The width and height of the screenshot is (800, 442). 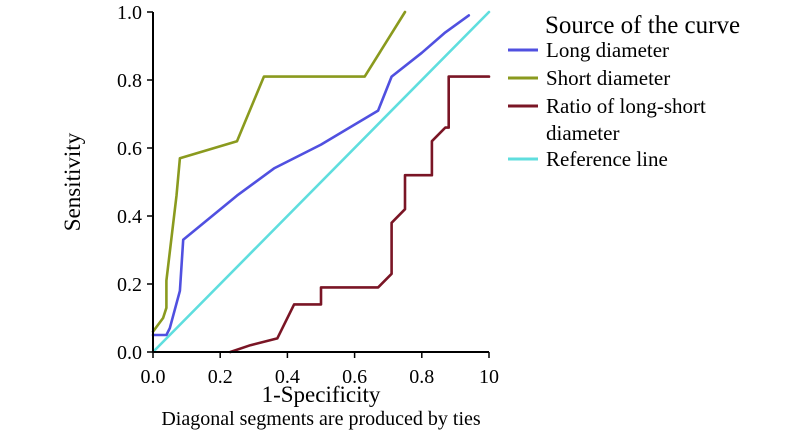 What do you see at coordinates (626, 106) in the screenshot?
I see `legend-label-ratio-of-long-short-diameter: Ratio of long-short` at bounding box center [626, 106].